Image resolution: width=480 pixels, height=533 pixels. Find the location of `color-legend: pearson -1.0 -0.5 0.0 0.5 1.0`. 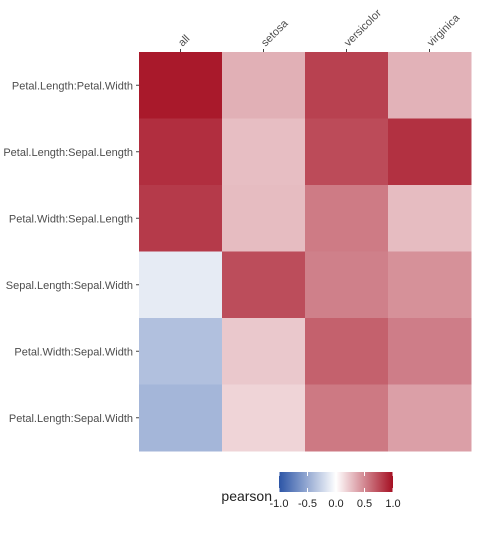

color-legend: pearson -1.0 -0.5 0.0 0.5 1.0 is located at coordinates (311, 491).